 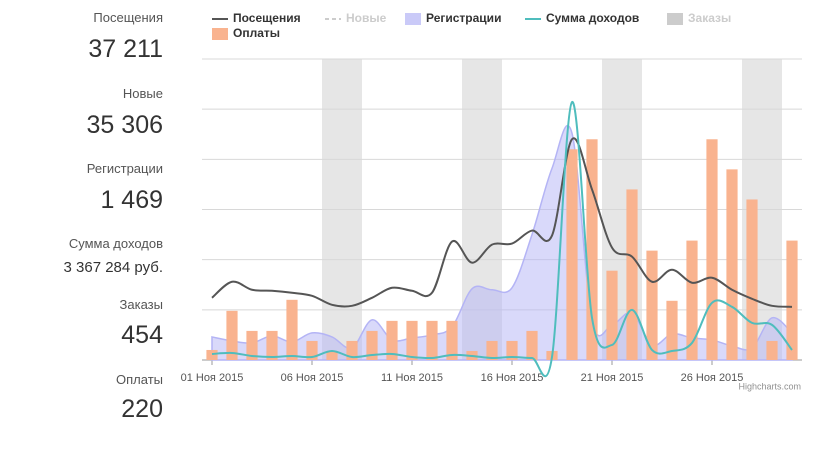 What do you see at coordinates (124, 168) in the screenshot?
I see `stat-label: Регистрации` at bounding box center [124, 168].